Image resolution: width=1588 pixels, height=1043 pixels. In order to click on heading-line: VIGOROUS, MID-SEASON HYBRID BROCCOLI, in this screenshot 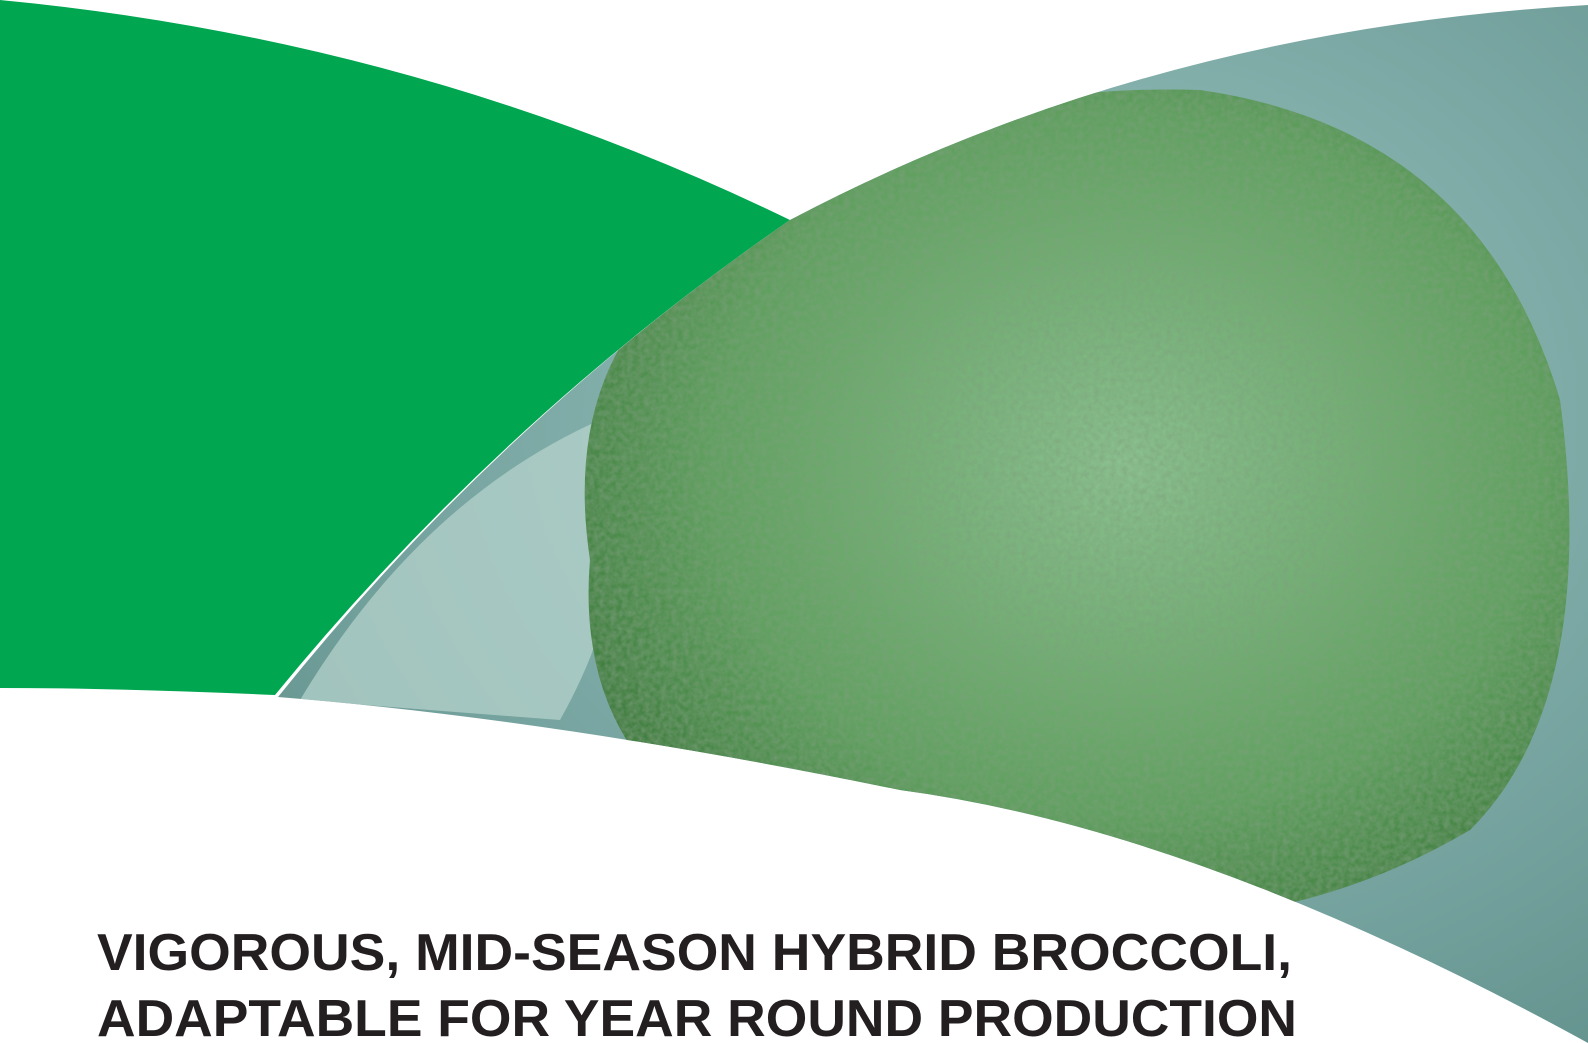, I will do `click(694, 953)`.